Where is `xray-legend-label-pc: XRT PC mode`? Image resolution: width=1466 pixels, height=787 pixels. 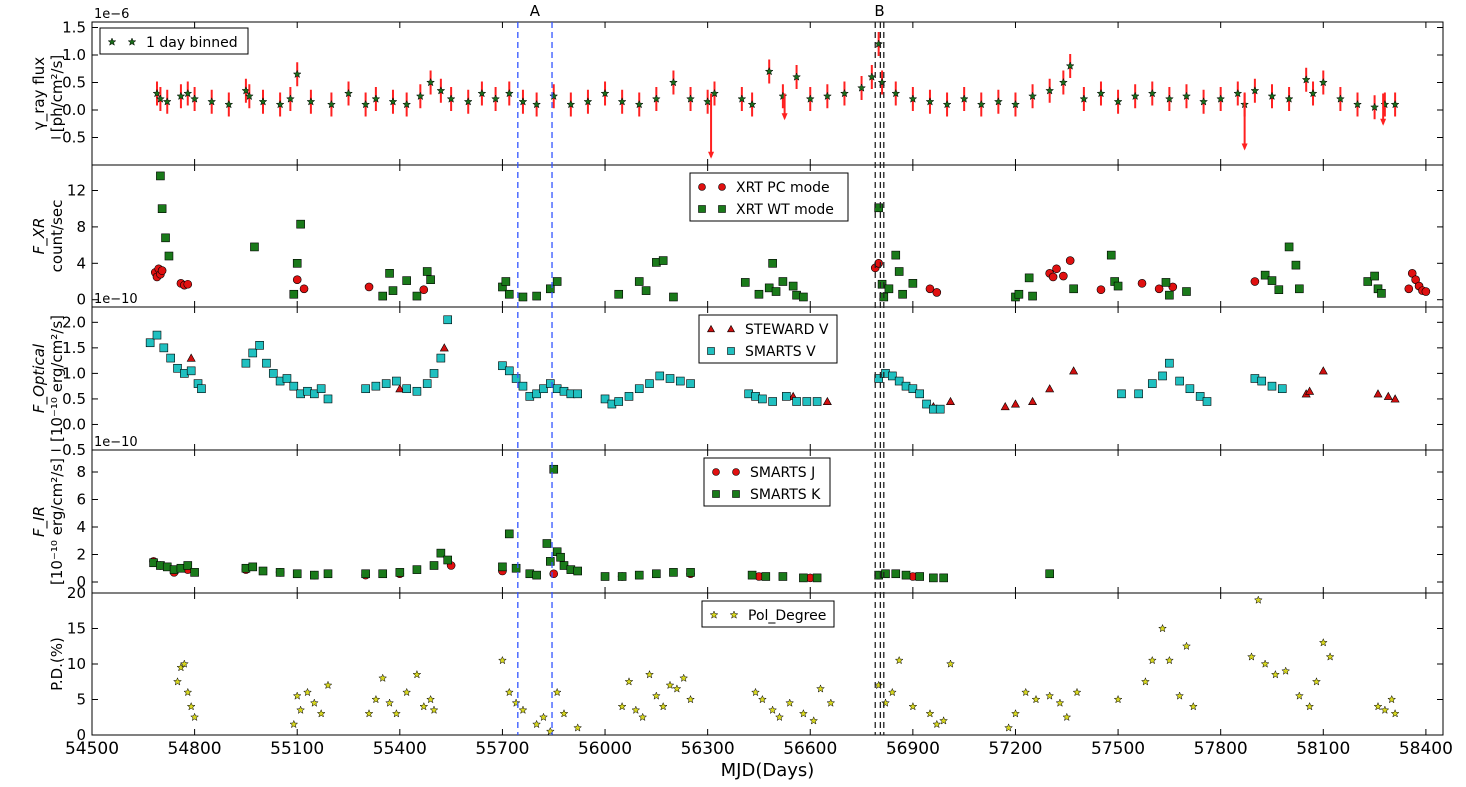
xray-legend-label-pc: XRT PC mode is located at coordinates (783, 188).